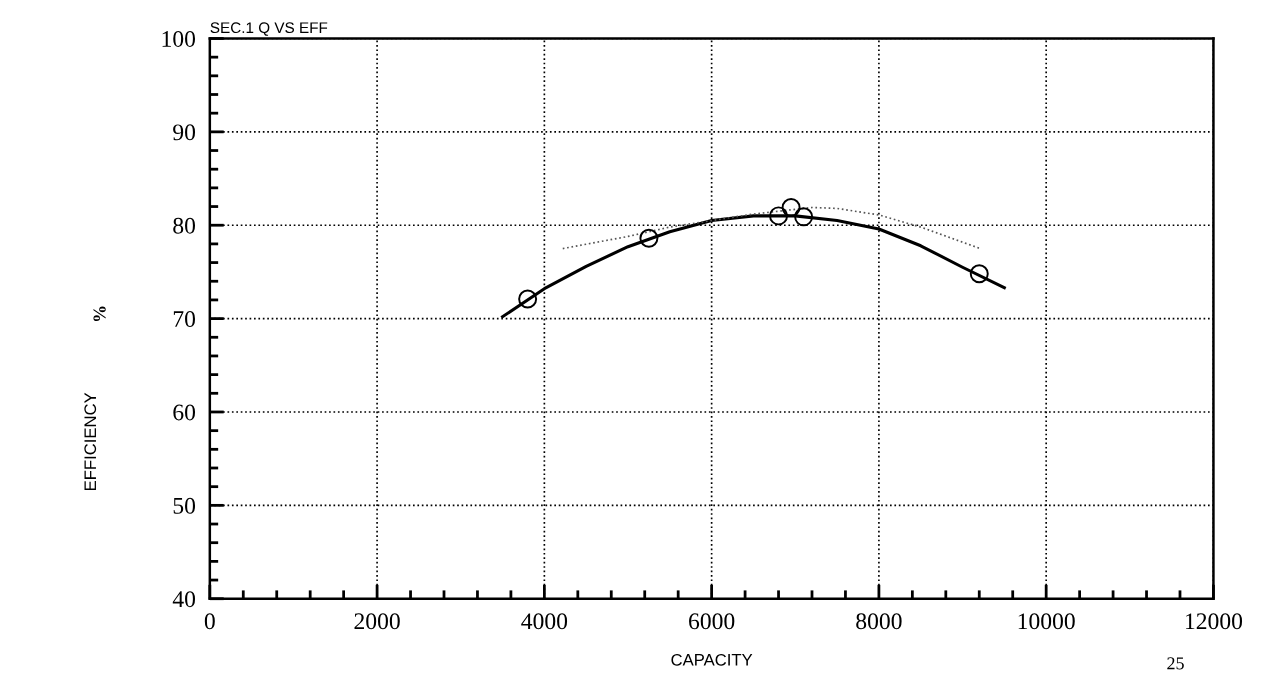 This screenshot has height=675, width=1264. Describe the element at coordinates (377, 621) in the screenshot. I see `x-tick-label: 2000` at that location.